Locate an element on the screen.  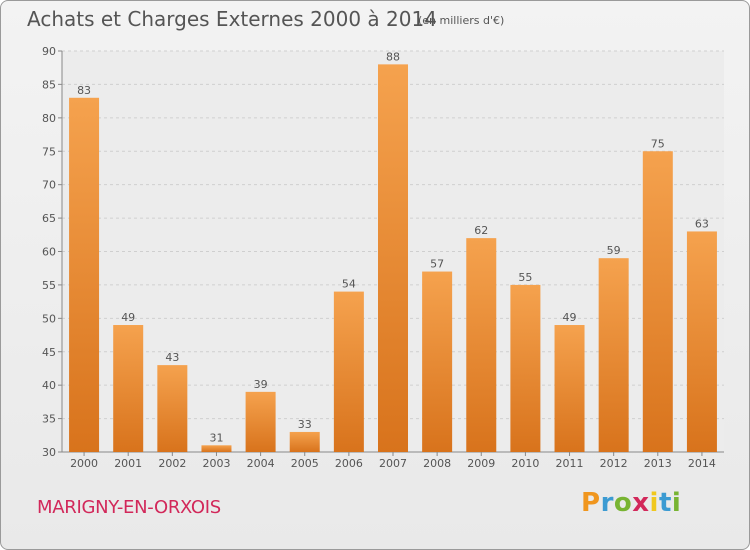
logo-letter: t is located at coordinates (665, 503).